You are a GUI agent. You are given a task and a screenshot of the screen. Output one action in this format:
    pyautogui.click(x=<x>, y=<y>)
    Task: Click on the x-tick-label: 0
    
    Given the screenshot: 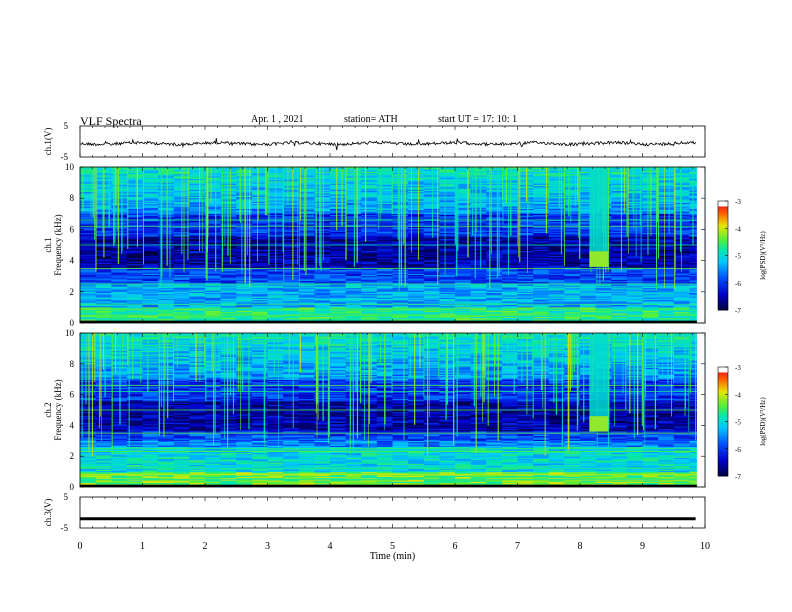 What is the action you would take?
    pyautogui.click(x=80, y=546)
    